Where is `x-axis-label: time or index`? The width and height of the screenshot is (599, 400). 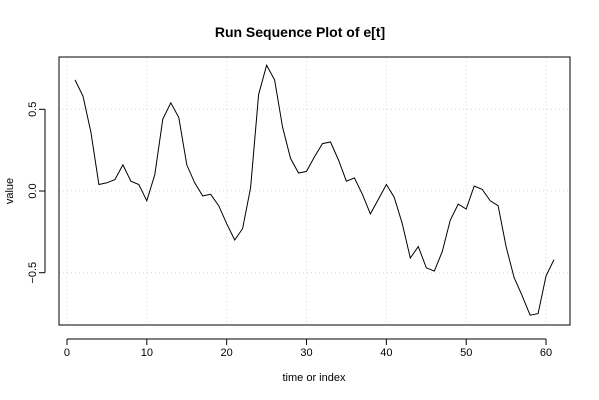 x-axis-label: time or index is located at coordinates (314, 378).